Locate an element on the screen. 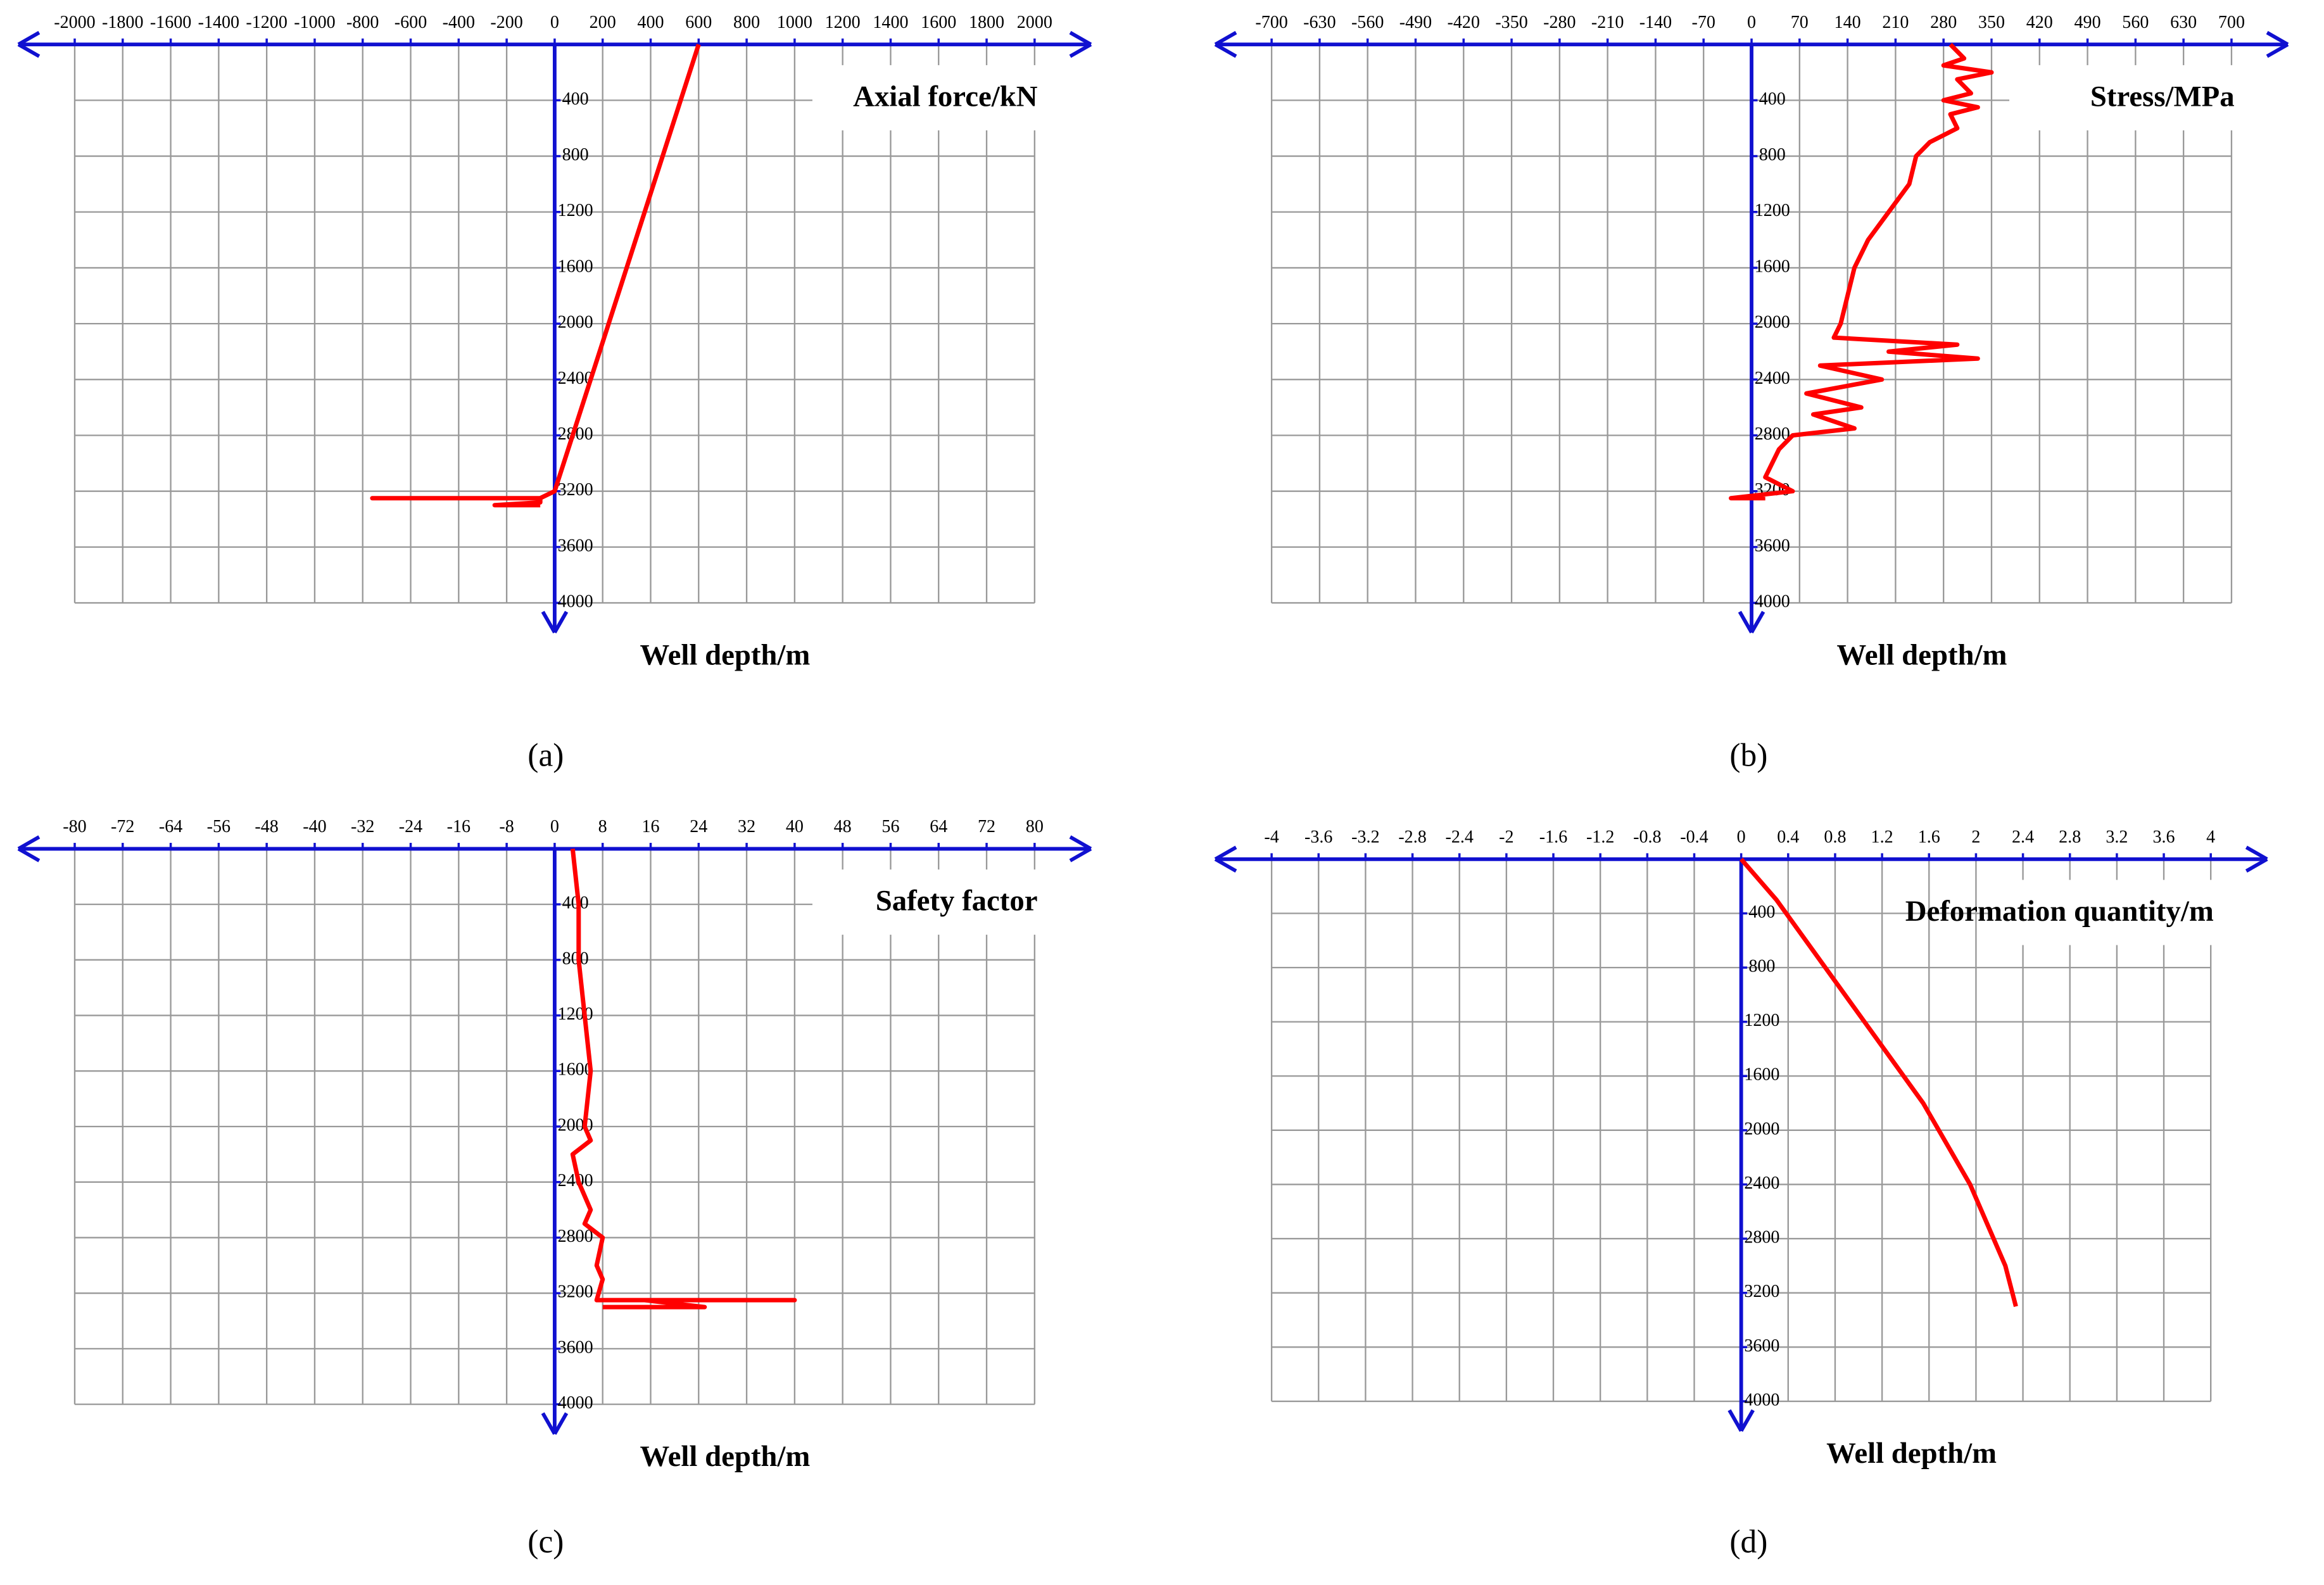  x-tick-label: -700 is located at coordinates (1271, 23).